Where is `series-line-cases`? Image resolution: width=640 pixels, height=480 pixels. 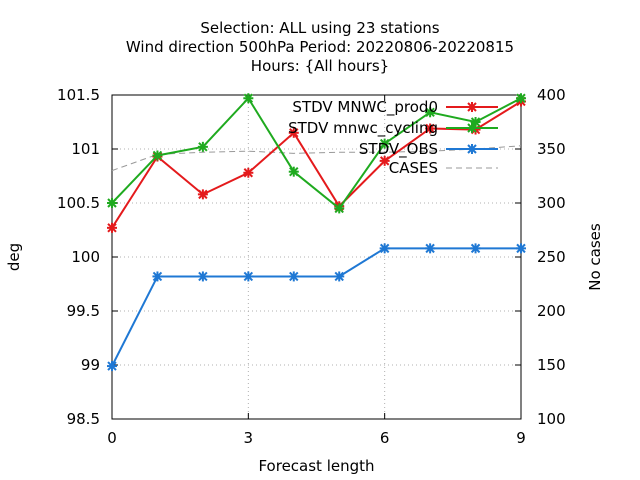
series-line-cases is located at coordinates (316, 158).